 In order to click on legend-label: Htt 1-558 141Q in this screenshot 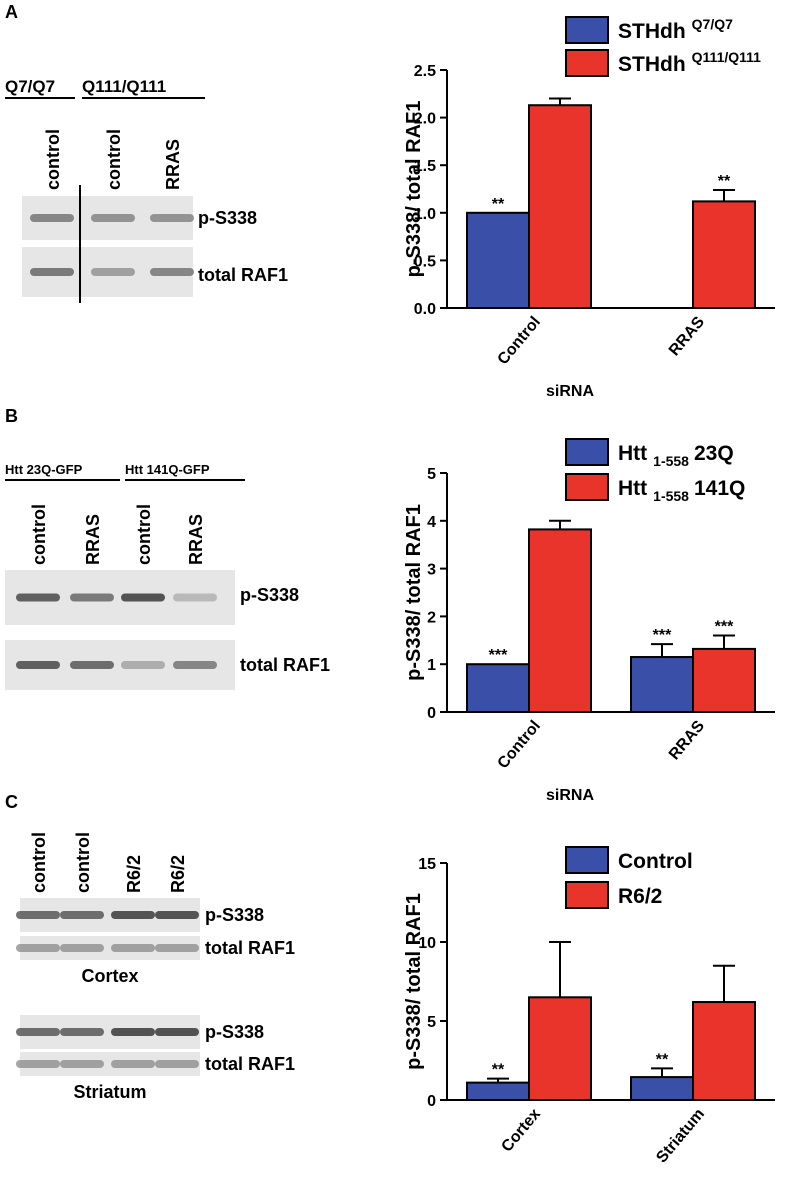, I will do `click(681, 490)`.